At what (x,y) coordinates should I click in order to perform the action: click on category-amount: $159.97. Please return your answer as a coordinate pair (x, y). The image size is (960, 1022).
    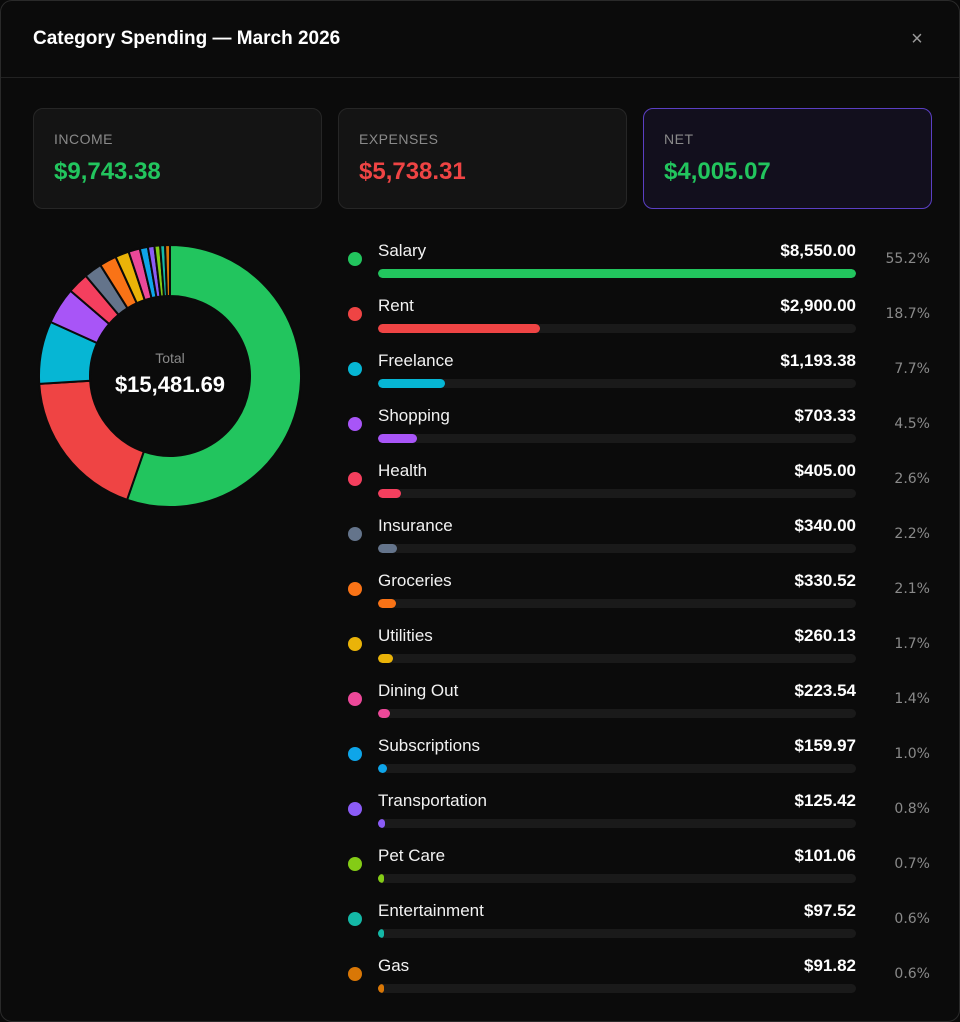
    Looking at the image, I should click on (825, 745).